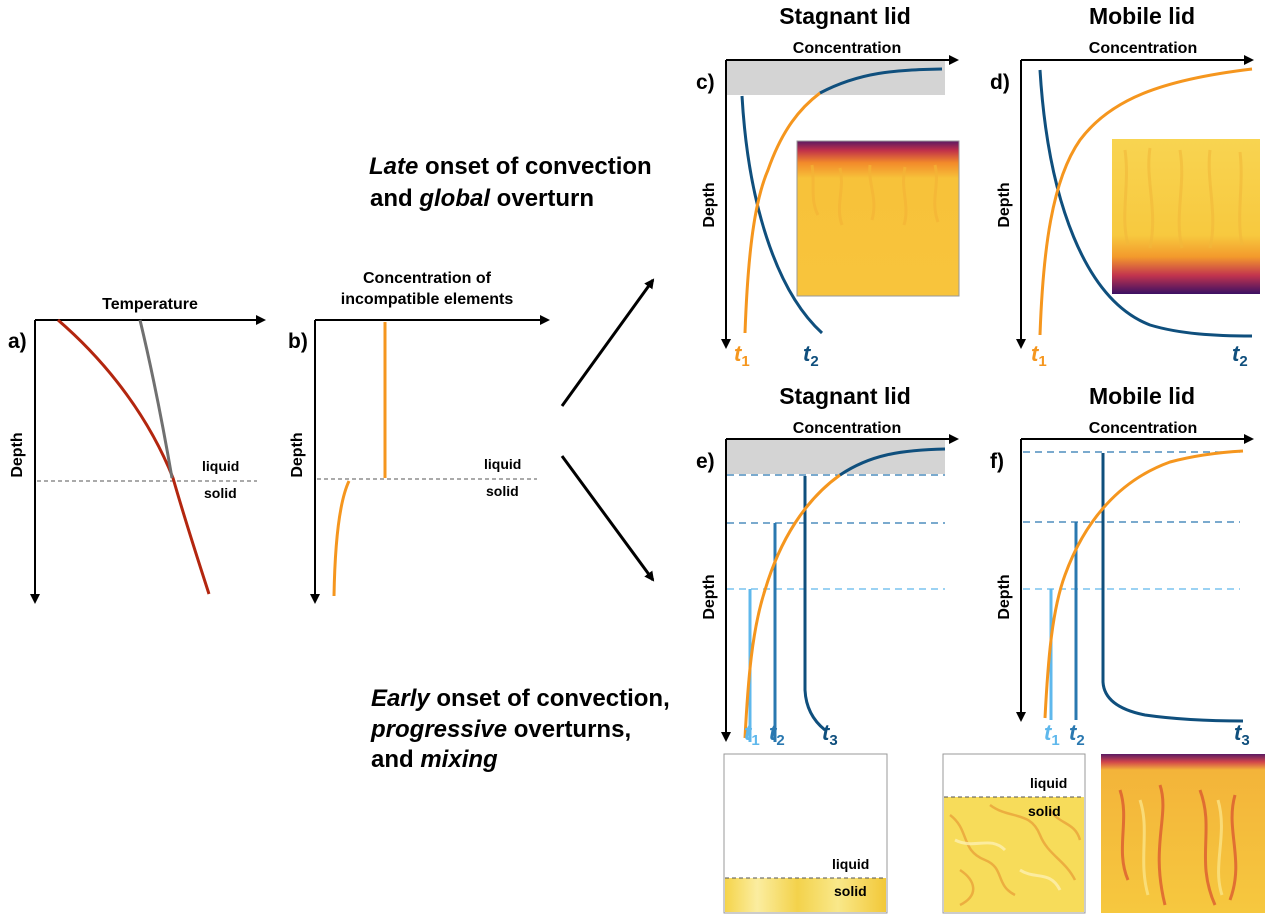  I want to click on panel-e-t2-label: t2, so click(777, 734).